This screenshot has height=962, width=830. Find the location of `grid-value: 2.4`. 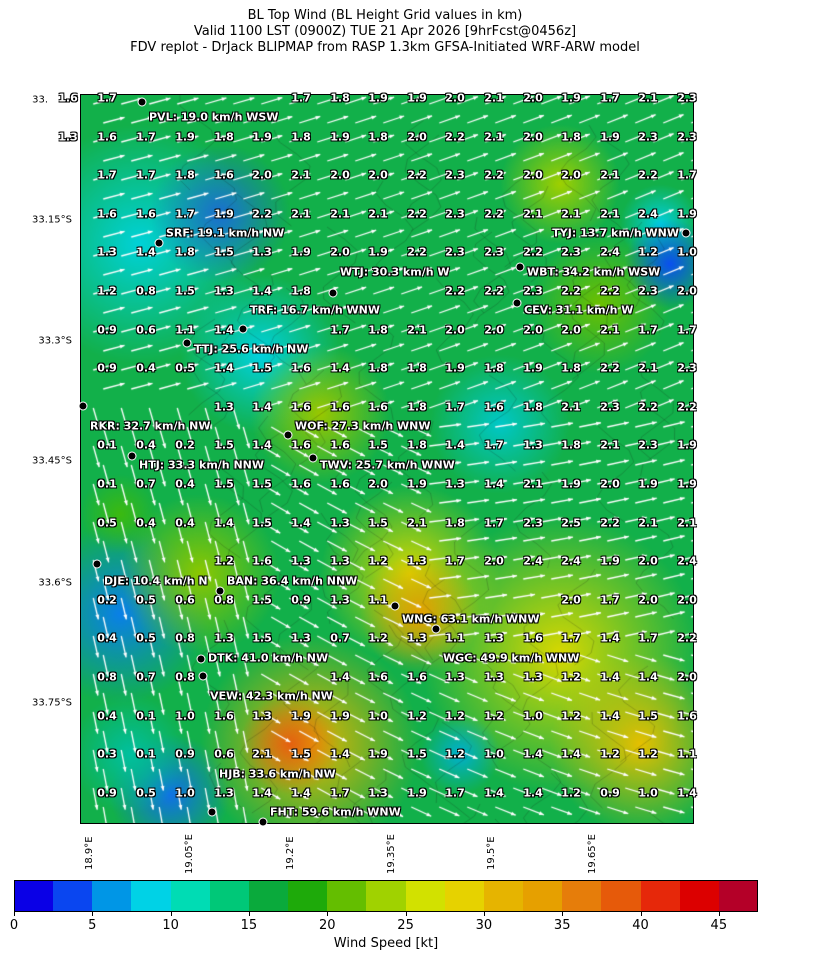

grid-value: 2.4 is located at coordinates (687, 561).